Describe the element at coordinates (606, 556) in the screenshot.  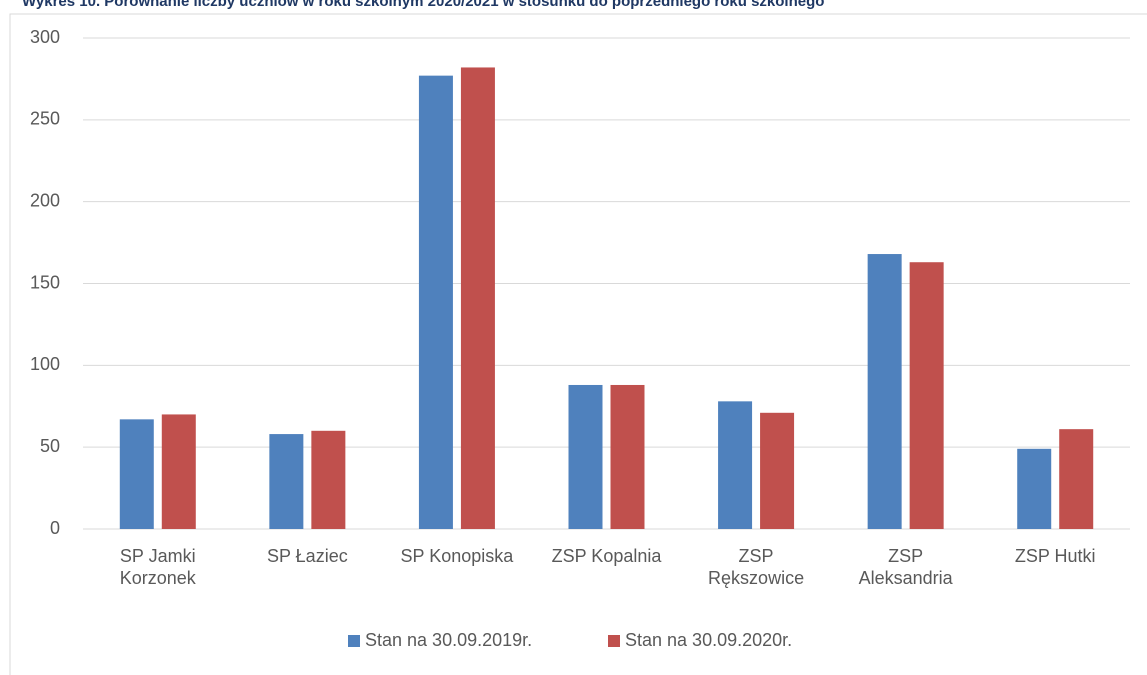
I see `x-tick-label: ZSP Kopalnia` at that location.